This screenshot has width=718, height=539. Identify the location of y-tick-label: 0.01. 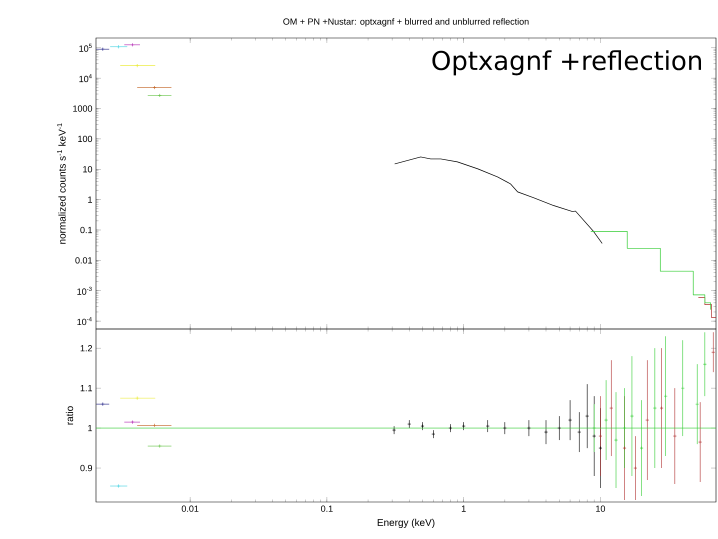
(83, 260).